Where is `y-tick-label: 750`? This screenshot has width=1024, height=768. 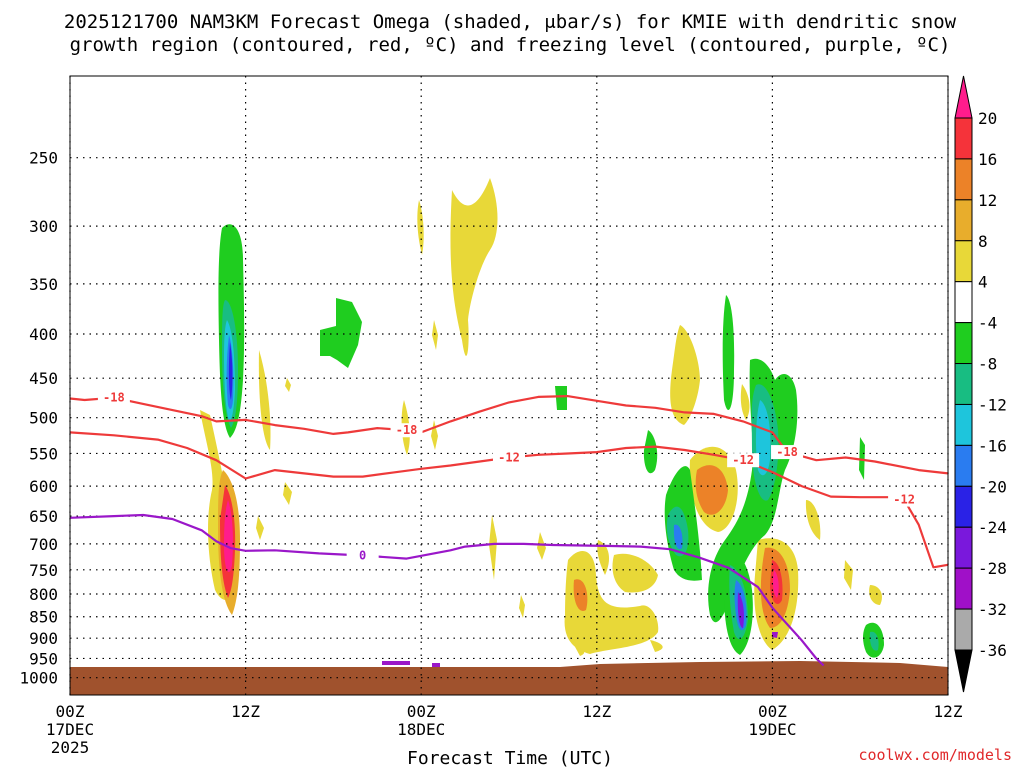
y-tick-label: 750 is located at coordinates (43, 570).